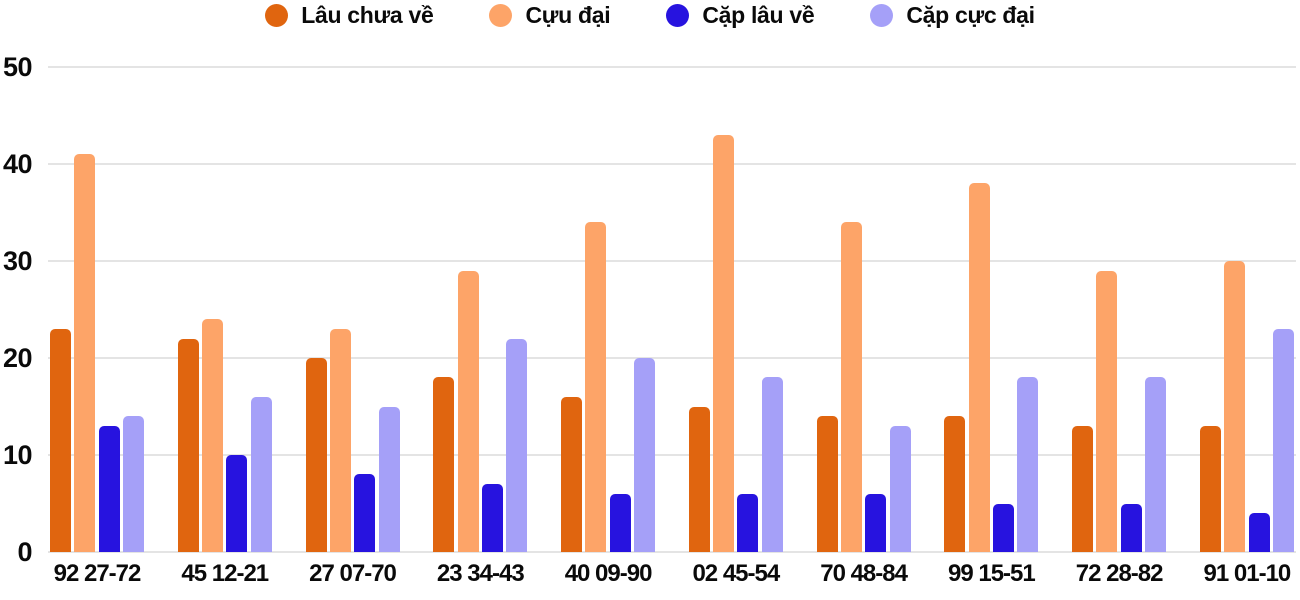 The height and width of the screenshot is (600, 1300). I want to click on x-axis-label: 99 15-51, so click(991, 573).